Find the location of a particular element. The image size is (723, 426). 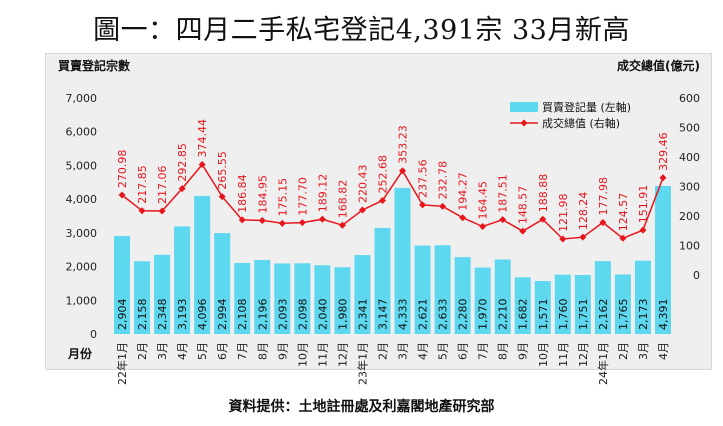

line-value-label: 188.88 is located at coordinates (543, 193).